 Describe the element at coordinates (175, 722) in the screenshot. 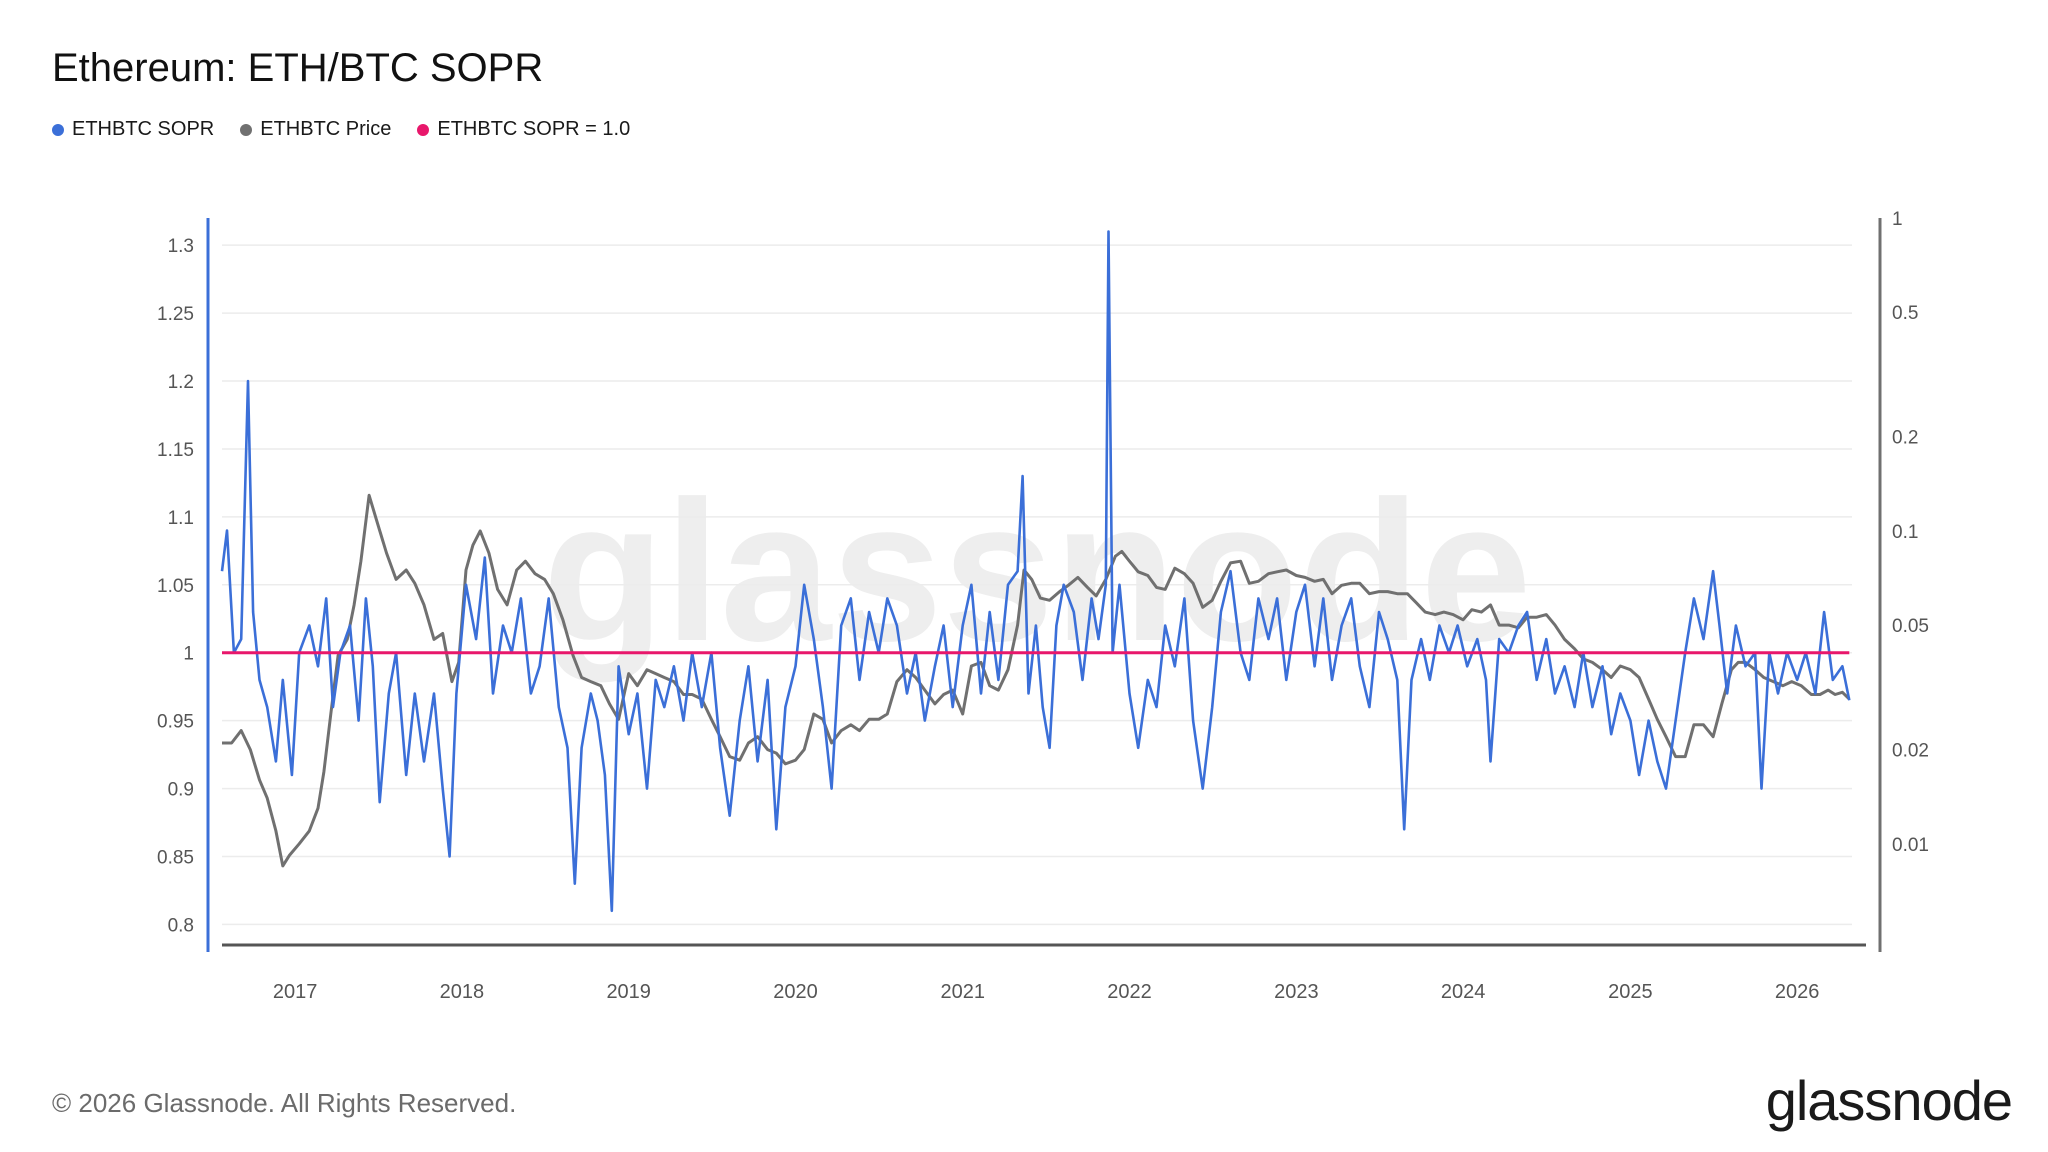

I see `y-left-tick-label: 0.95` at that location.